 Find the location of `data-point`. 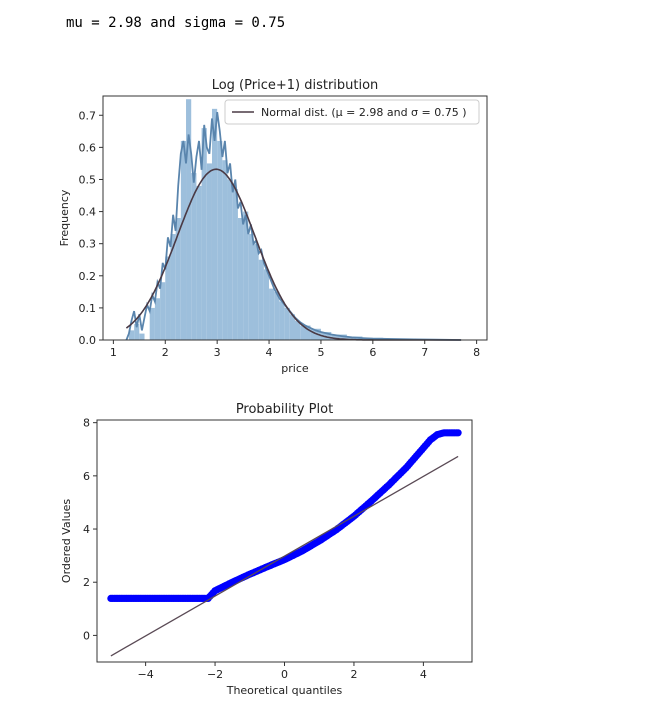

data-point is located at coordinates (458, 433).